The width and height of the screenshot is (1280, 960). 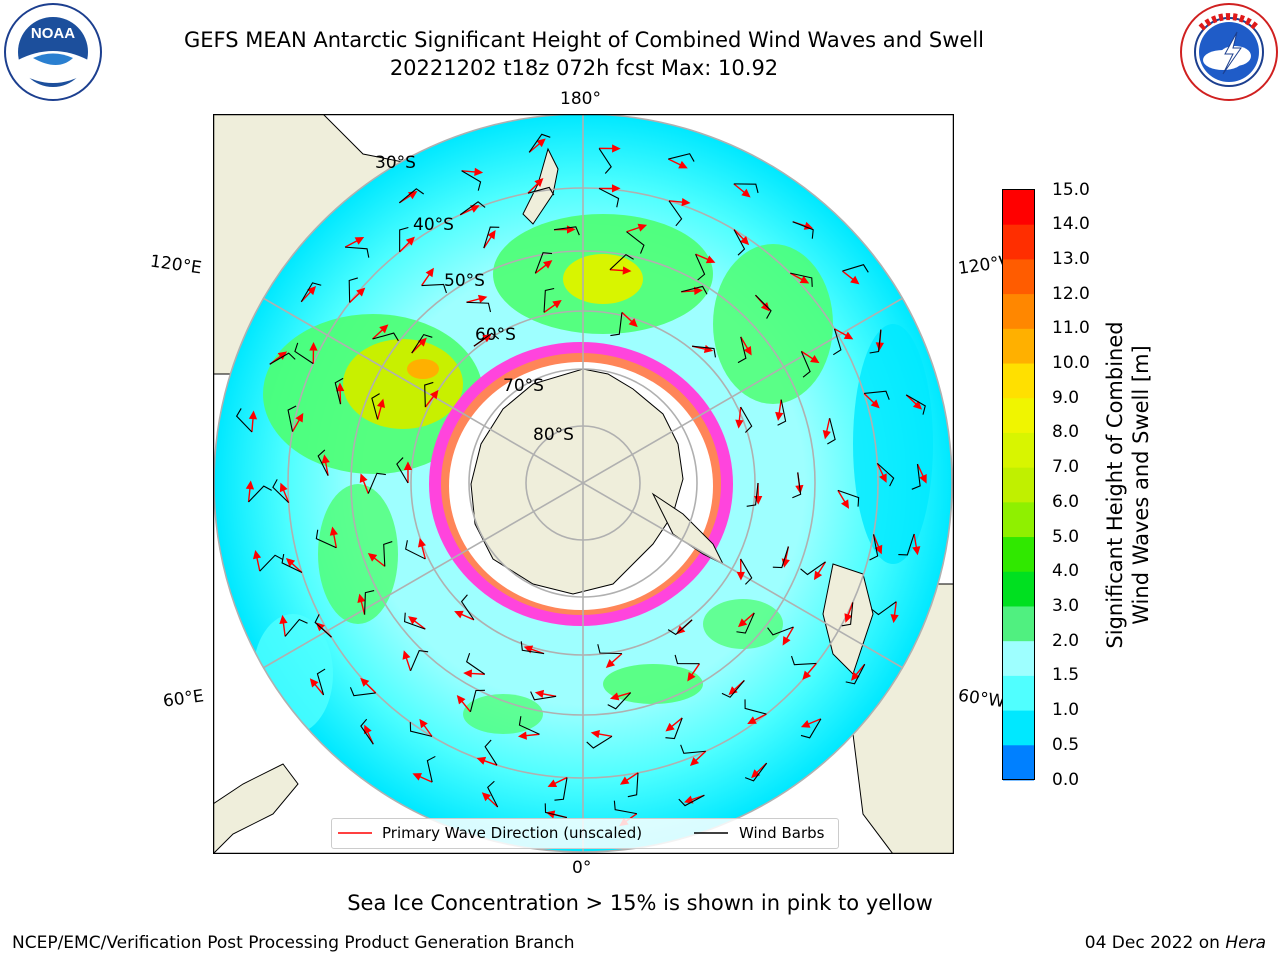 What do you see at coordinates (580, 99) in the screenshot?
I see `lon-label-180: 180°` at bounding box center [580, 99].